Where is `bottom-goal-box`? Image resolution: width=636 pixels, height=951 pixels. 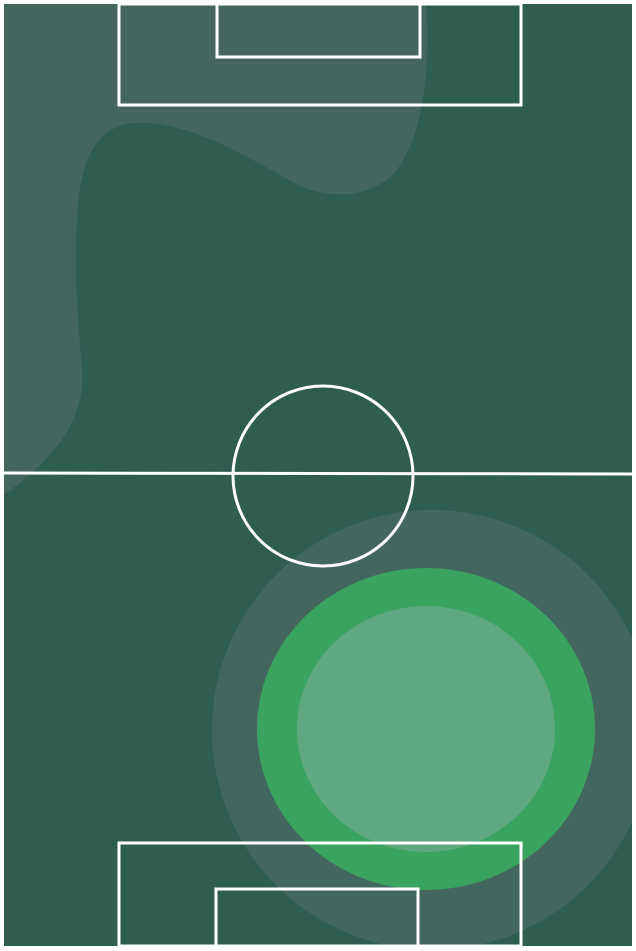
bottom-goal-box is located at coordinates (317, 917).